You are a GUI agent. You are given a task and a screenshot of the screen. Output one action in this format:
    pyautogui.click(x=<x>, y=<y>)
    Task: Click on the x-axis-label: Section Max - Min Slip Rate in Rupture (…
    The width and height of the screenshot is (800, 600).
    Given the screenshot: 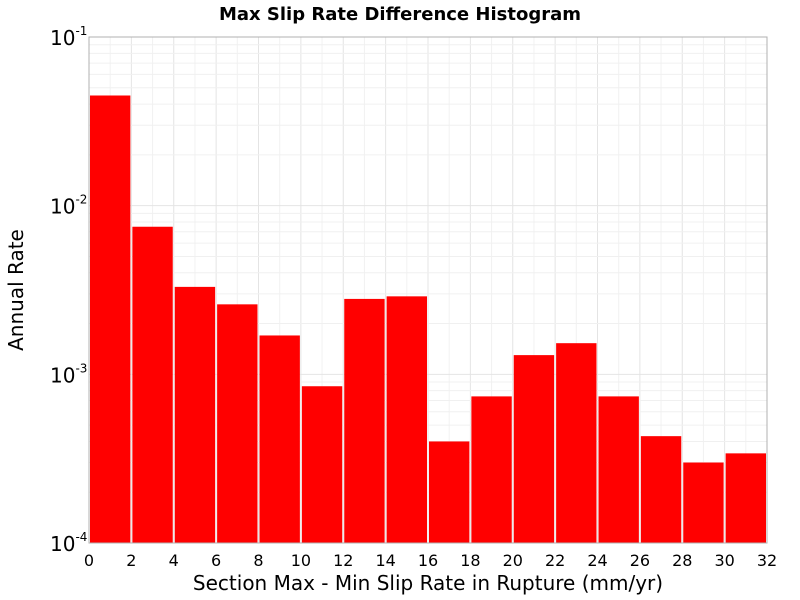 What is the action you would take?
    pyautogui.click(x=428, y=583)
    